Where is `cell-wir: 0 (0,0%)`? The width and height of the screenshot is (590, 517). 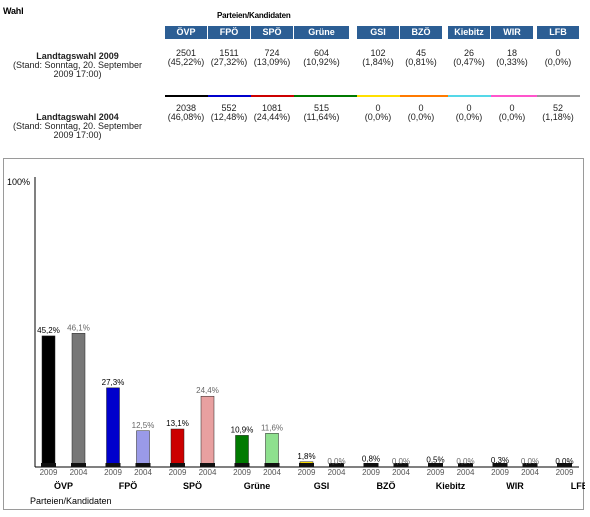
cell-wir: 0 (0,0%) is located at coordinates (512, 113).